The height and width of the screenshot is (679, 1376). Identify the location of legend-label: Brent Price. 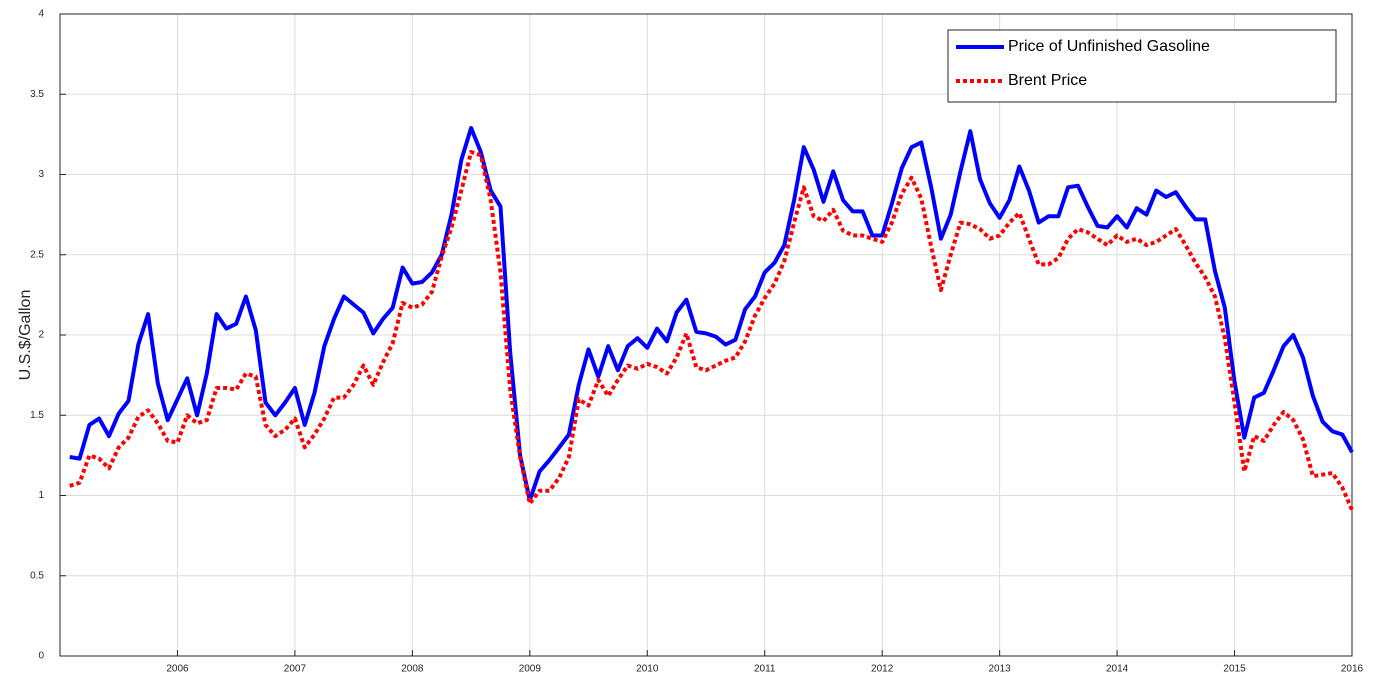
(1047, 80).